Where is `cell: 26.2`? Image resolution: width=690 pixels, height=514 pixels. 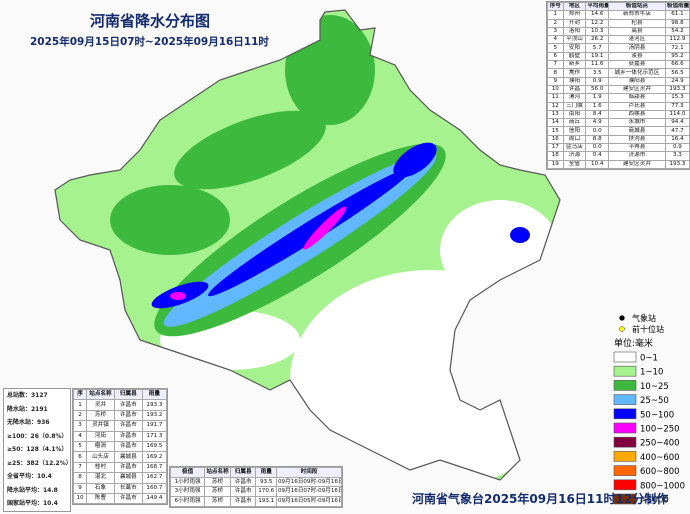
cell: 26.2 is located at coordinates (597, 40).